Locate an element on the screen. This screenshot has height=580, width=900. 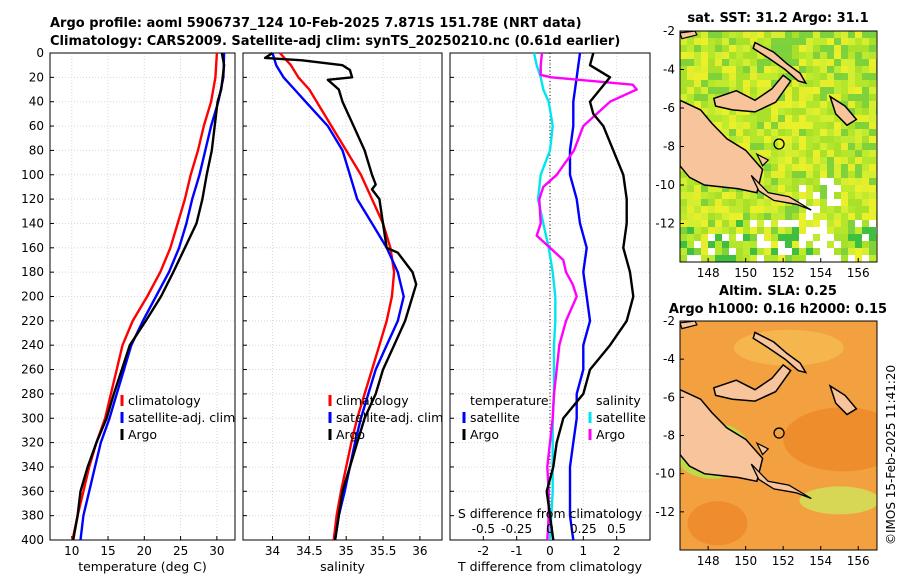
map-x-tick-label: 152 is located at coordinates (783, 561).